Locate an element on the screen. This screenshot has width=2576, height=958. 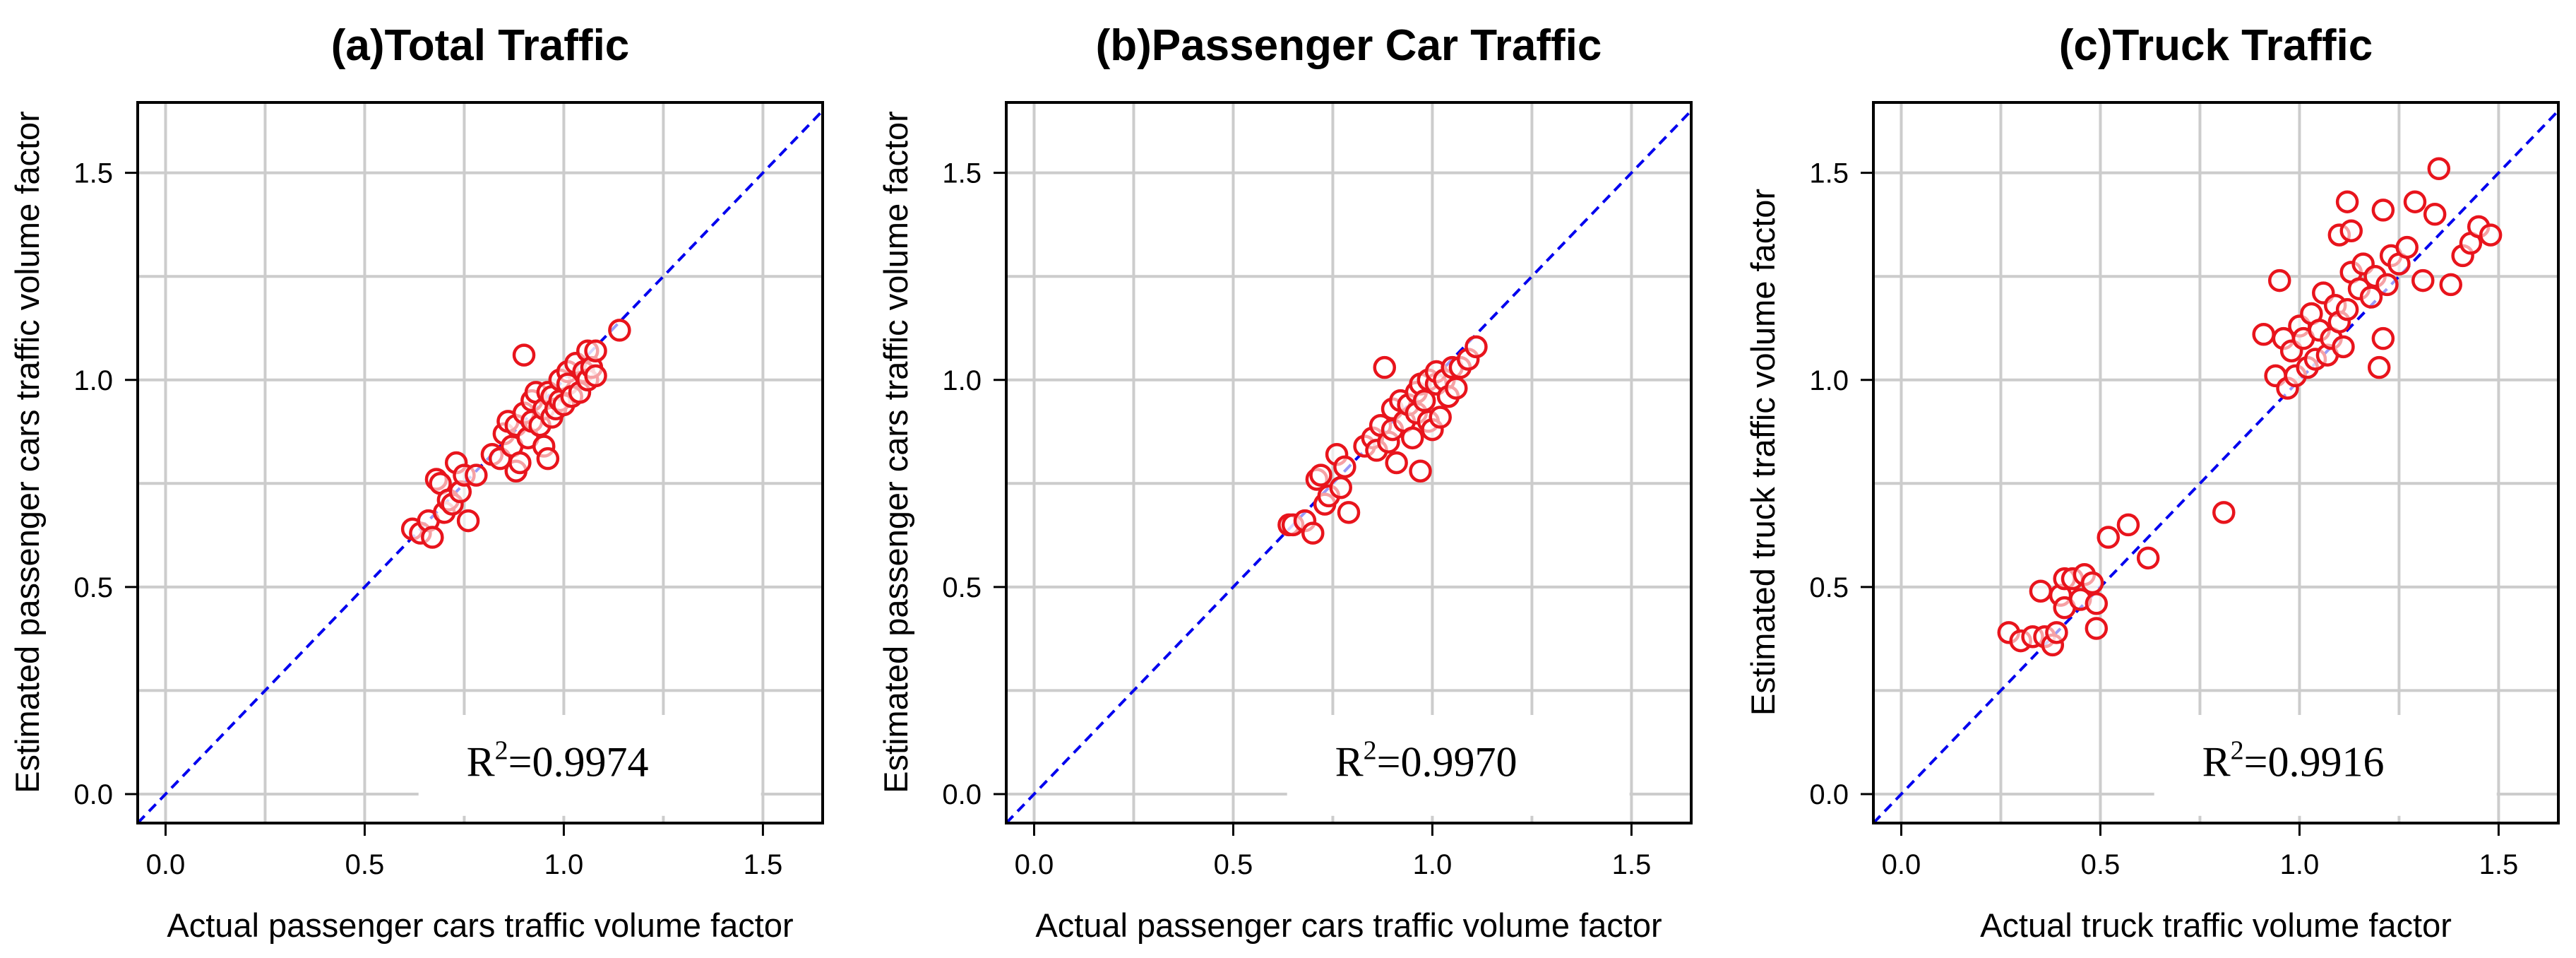
panel-title: (b)Passenger Car Traffic is located at coordinates (1349, 46).